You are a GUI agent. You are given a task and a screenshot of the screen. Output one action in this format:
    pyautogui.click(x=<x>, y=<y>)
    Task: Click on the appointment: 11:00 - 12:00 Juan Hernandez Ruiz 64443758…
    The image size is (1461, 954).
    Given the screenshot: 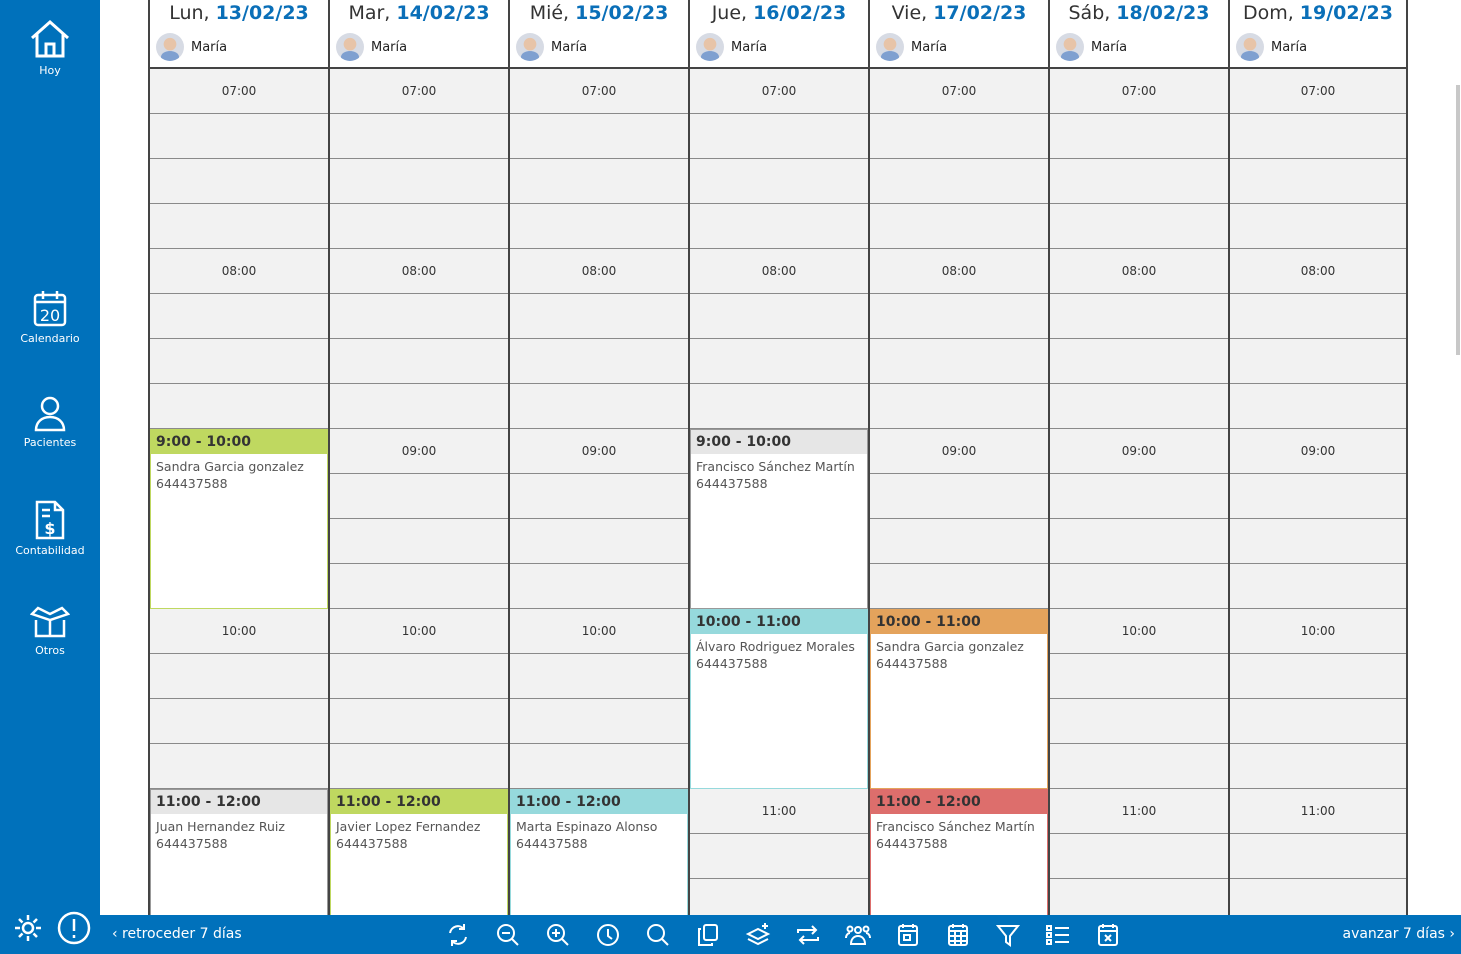 What is the action you would take?
    pyautogui.click(x=239, y=852)
    